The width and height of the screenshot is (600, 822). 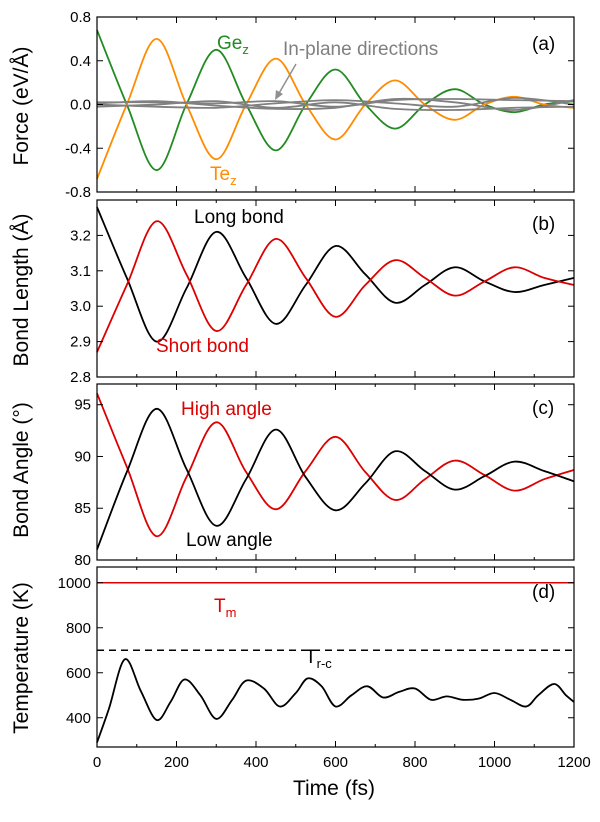 What do you see at coordinates (21, 470) in the screenshot?
I see `ylabel-c: Bond Angle (°)` at bounding box center [21, 470].